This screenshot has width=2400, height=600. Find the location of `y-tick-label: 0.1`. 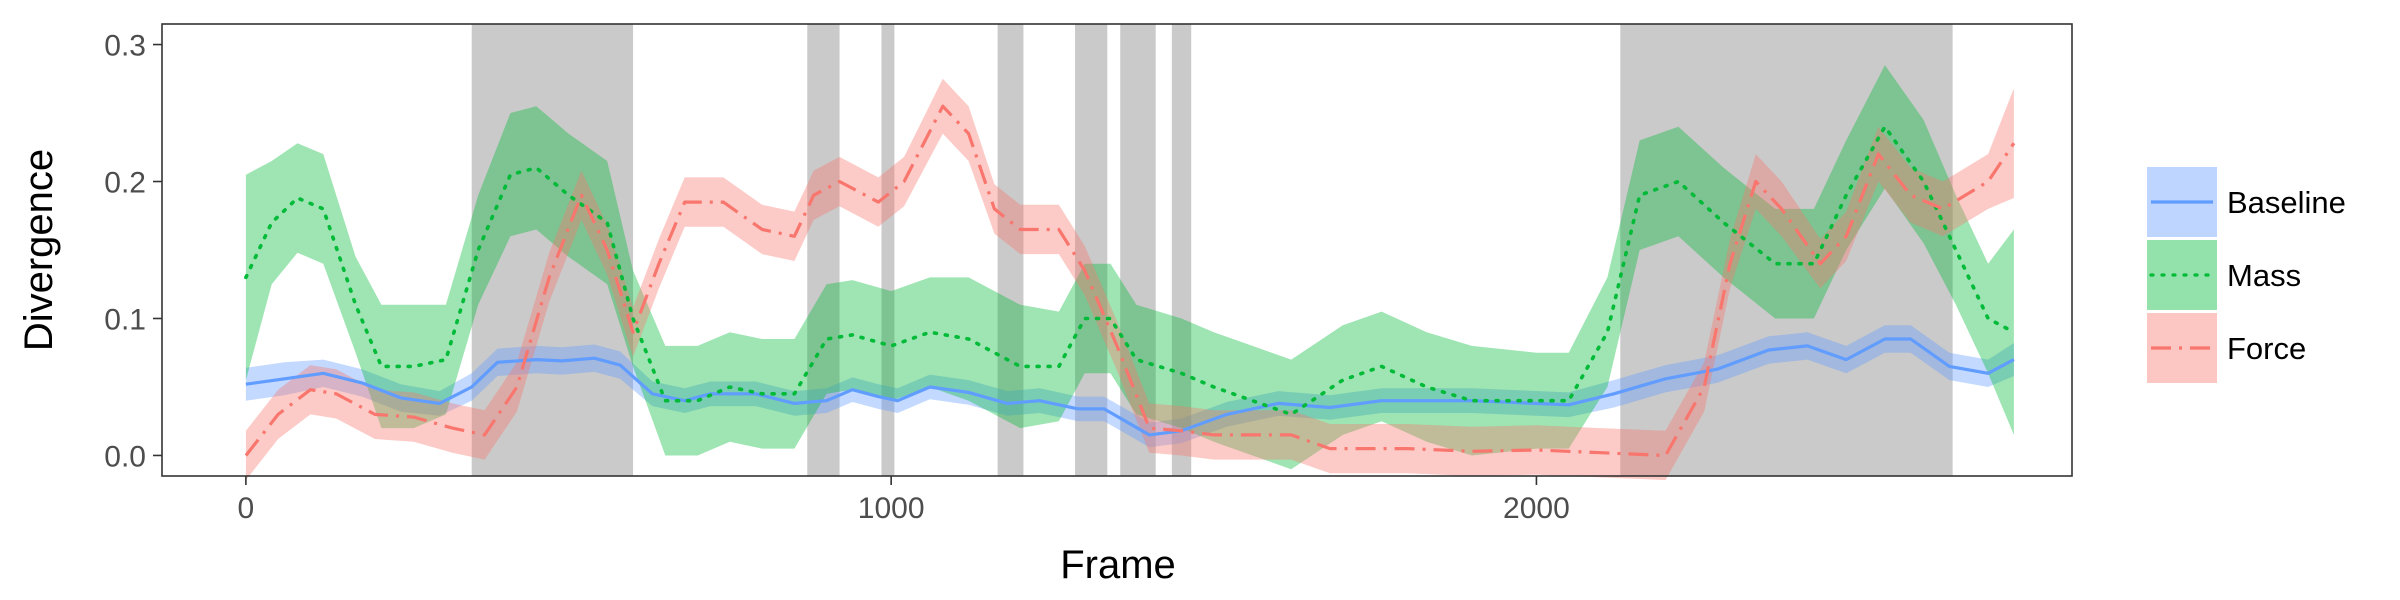

y-tick-label: 0.1 is located at coordinates (125, 319).